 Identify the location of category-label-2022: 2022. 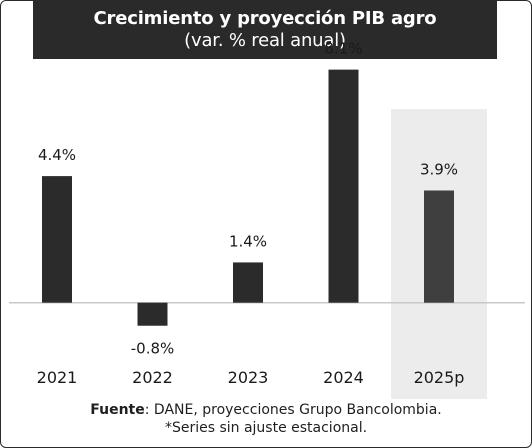
(152, 377).